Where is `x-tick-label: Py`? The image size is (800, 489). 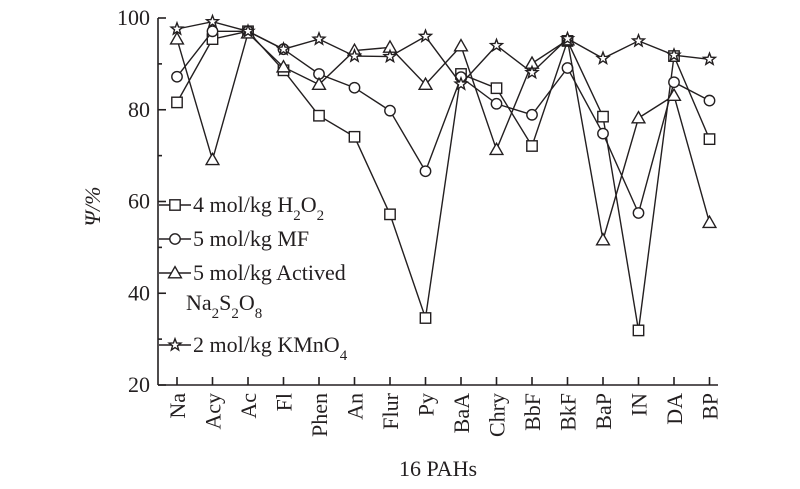 x-tick-label: Py is located at coordinates (426, 404).